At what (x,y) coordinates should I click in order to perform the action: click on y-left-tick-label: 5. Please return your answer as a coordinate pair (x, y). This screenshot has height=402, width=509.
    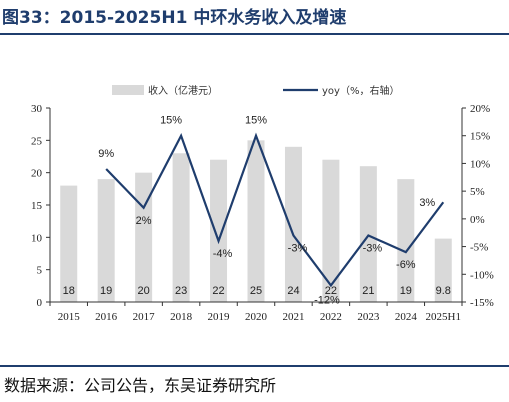
    Looking at the image, I should click on (40, 271).